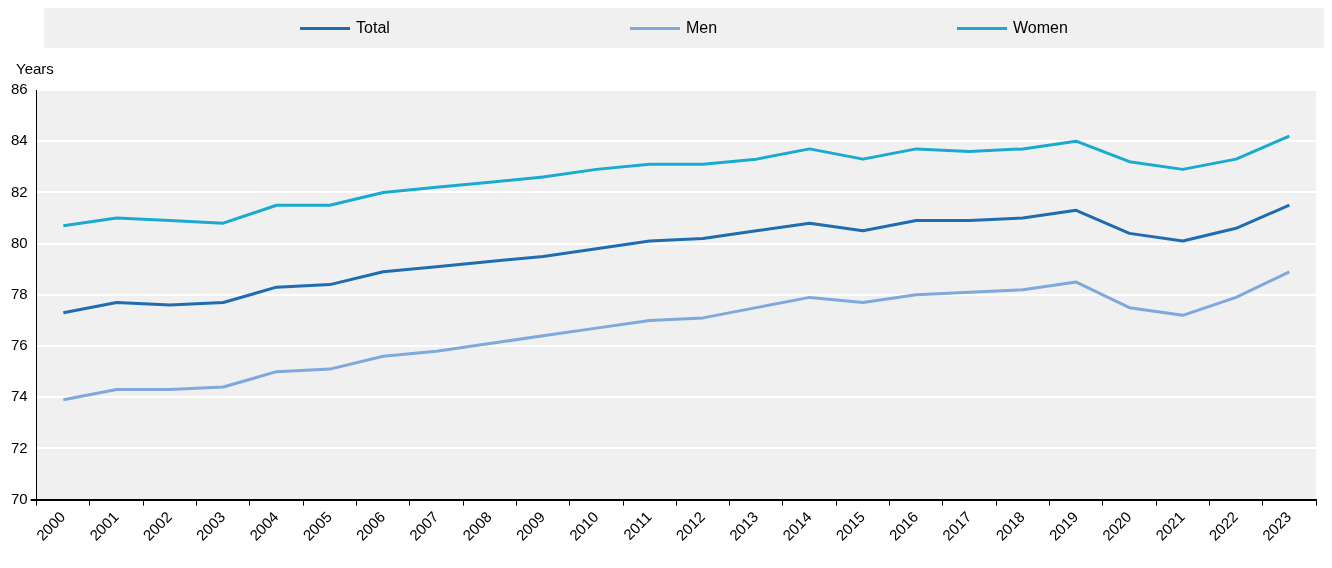  I want to click on y-tick-label: 86, so click(19, 89).